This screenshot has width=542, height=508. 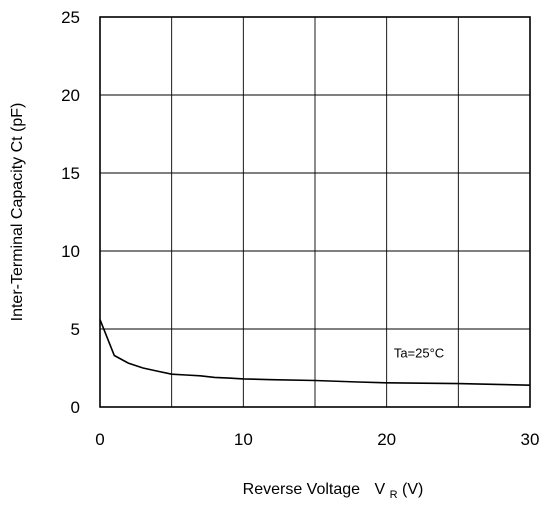 I want to click on x-tick-label: 20, so click(x=386, y=439).